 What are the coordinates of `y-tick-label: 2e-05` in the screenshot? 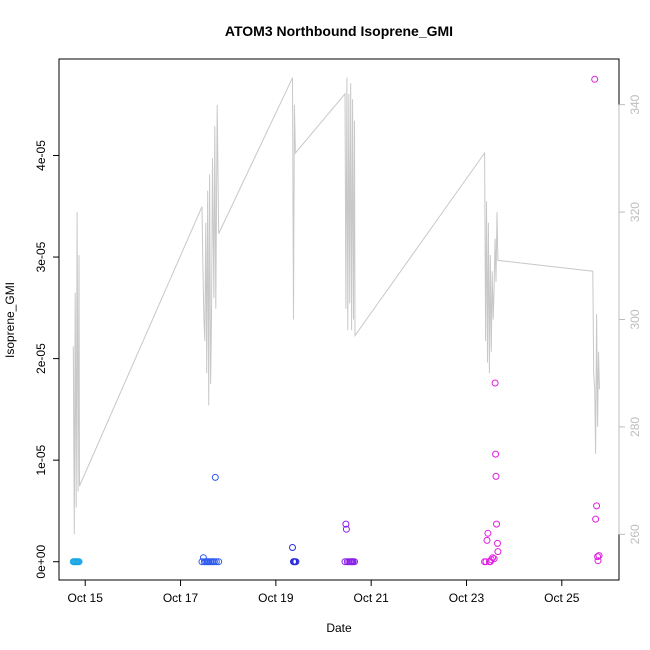 It's located at (41, 358).